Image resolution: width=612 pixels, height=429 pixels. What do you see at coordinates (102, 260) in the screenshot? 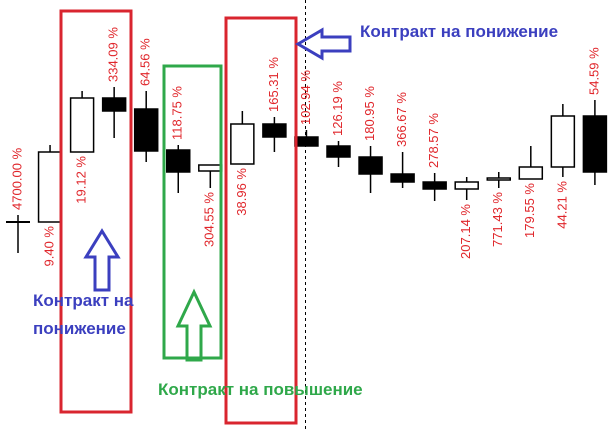
I see `blue-up-arrow-icon` at bounding box center [102, 260].